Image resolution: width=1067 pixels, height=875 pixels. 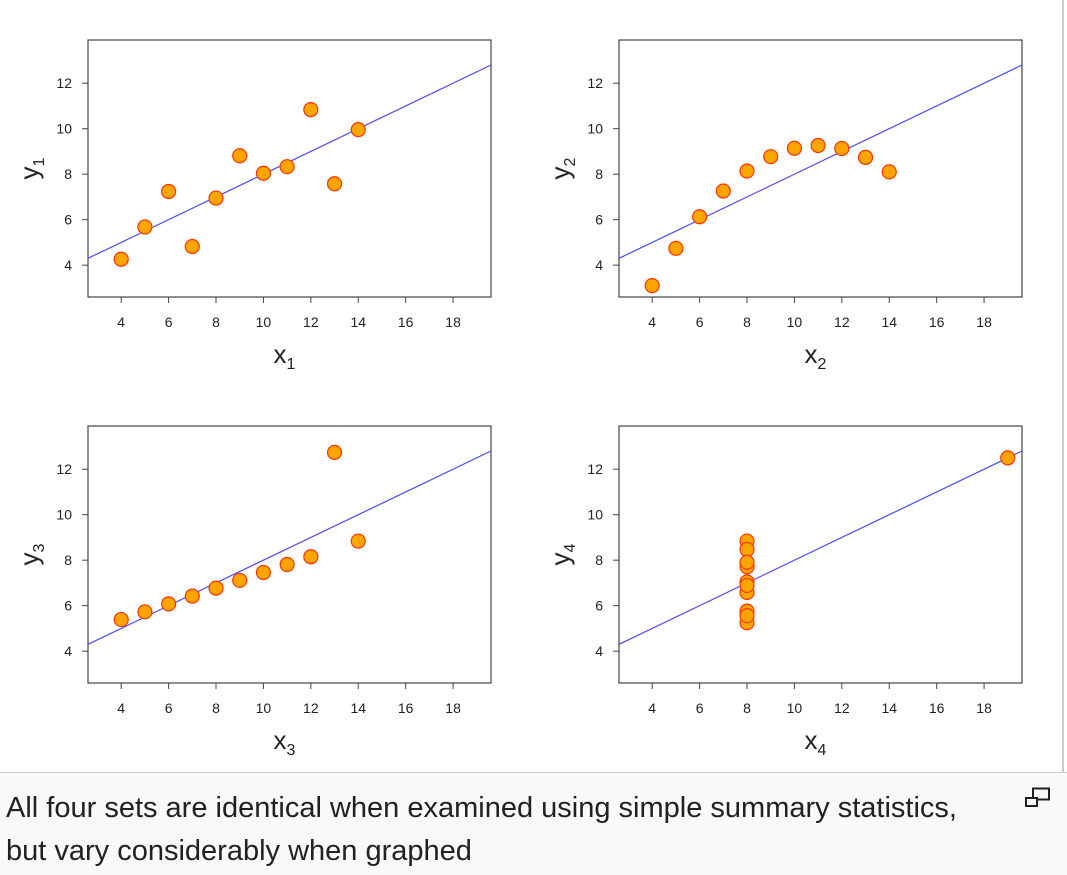 I want to click on x-axis-label: x3, so click(x=285, y=742).